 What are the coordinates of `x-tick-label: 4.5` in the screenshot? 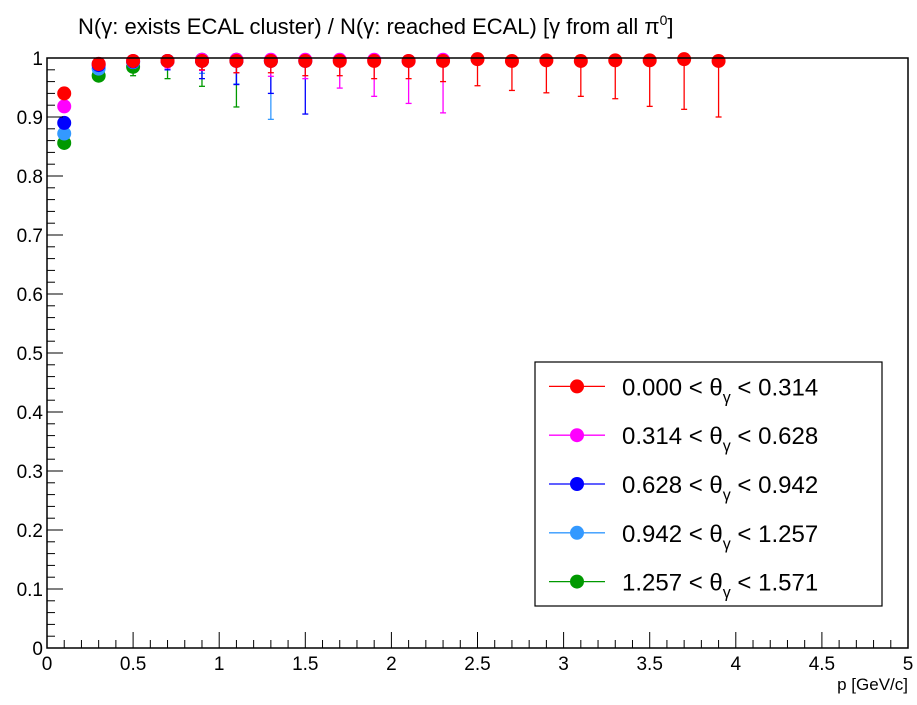 It's located at (822, 664).